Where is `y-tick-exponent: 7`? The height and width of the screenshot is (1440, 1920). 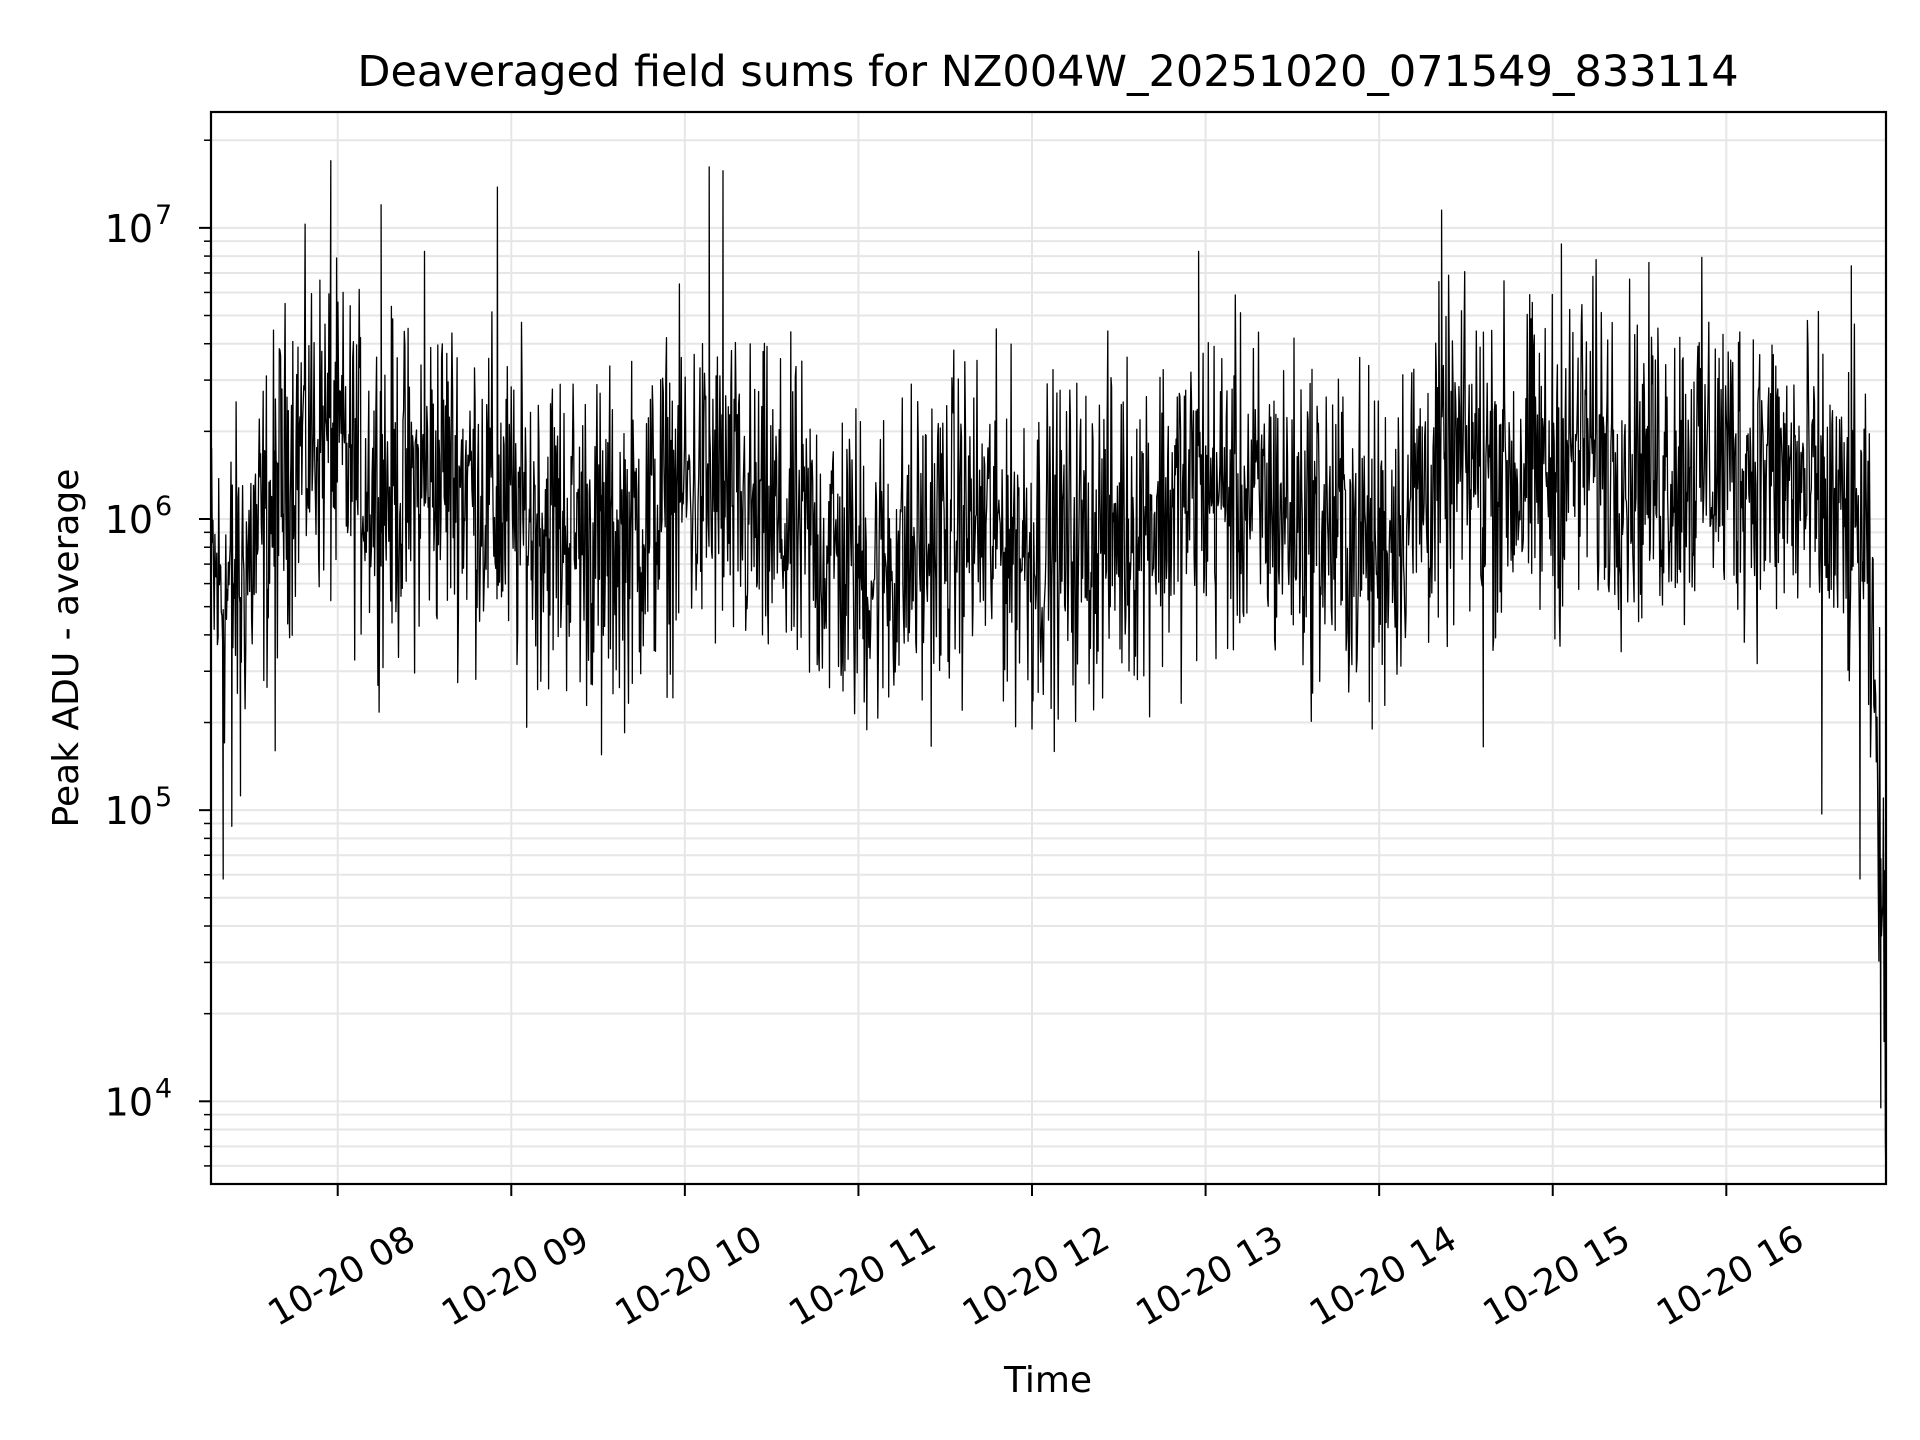 y-tick-exponent: 7 is located at coordinates (163, 215).